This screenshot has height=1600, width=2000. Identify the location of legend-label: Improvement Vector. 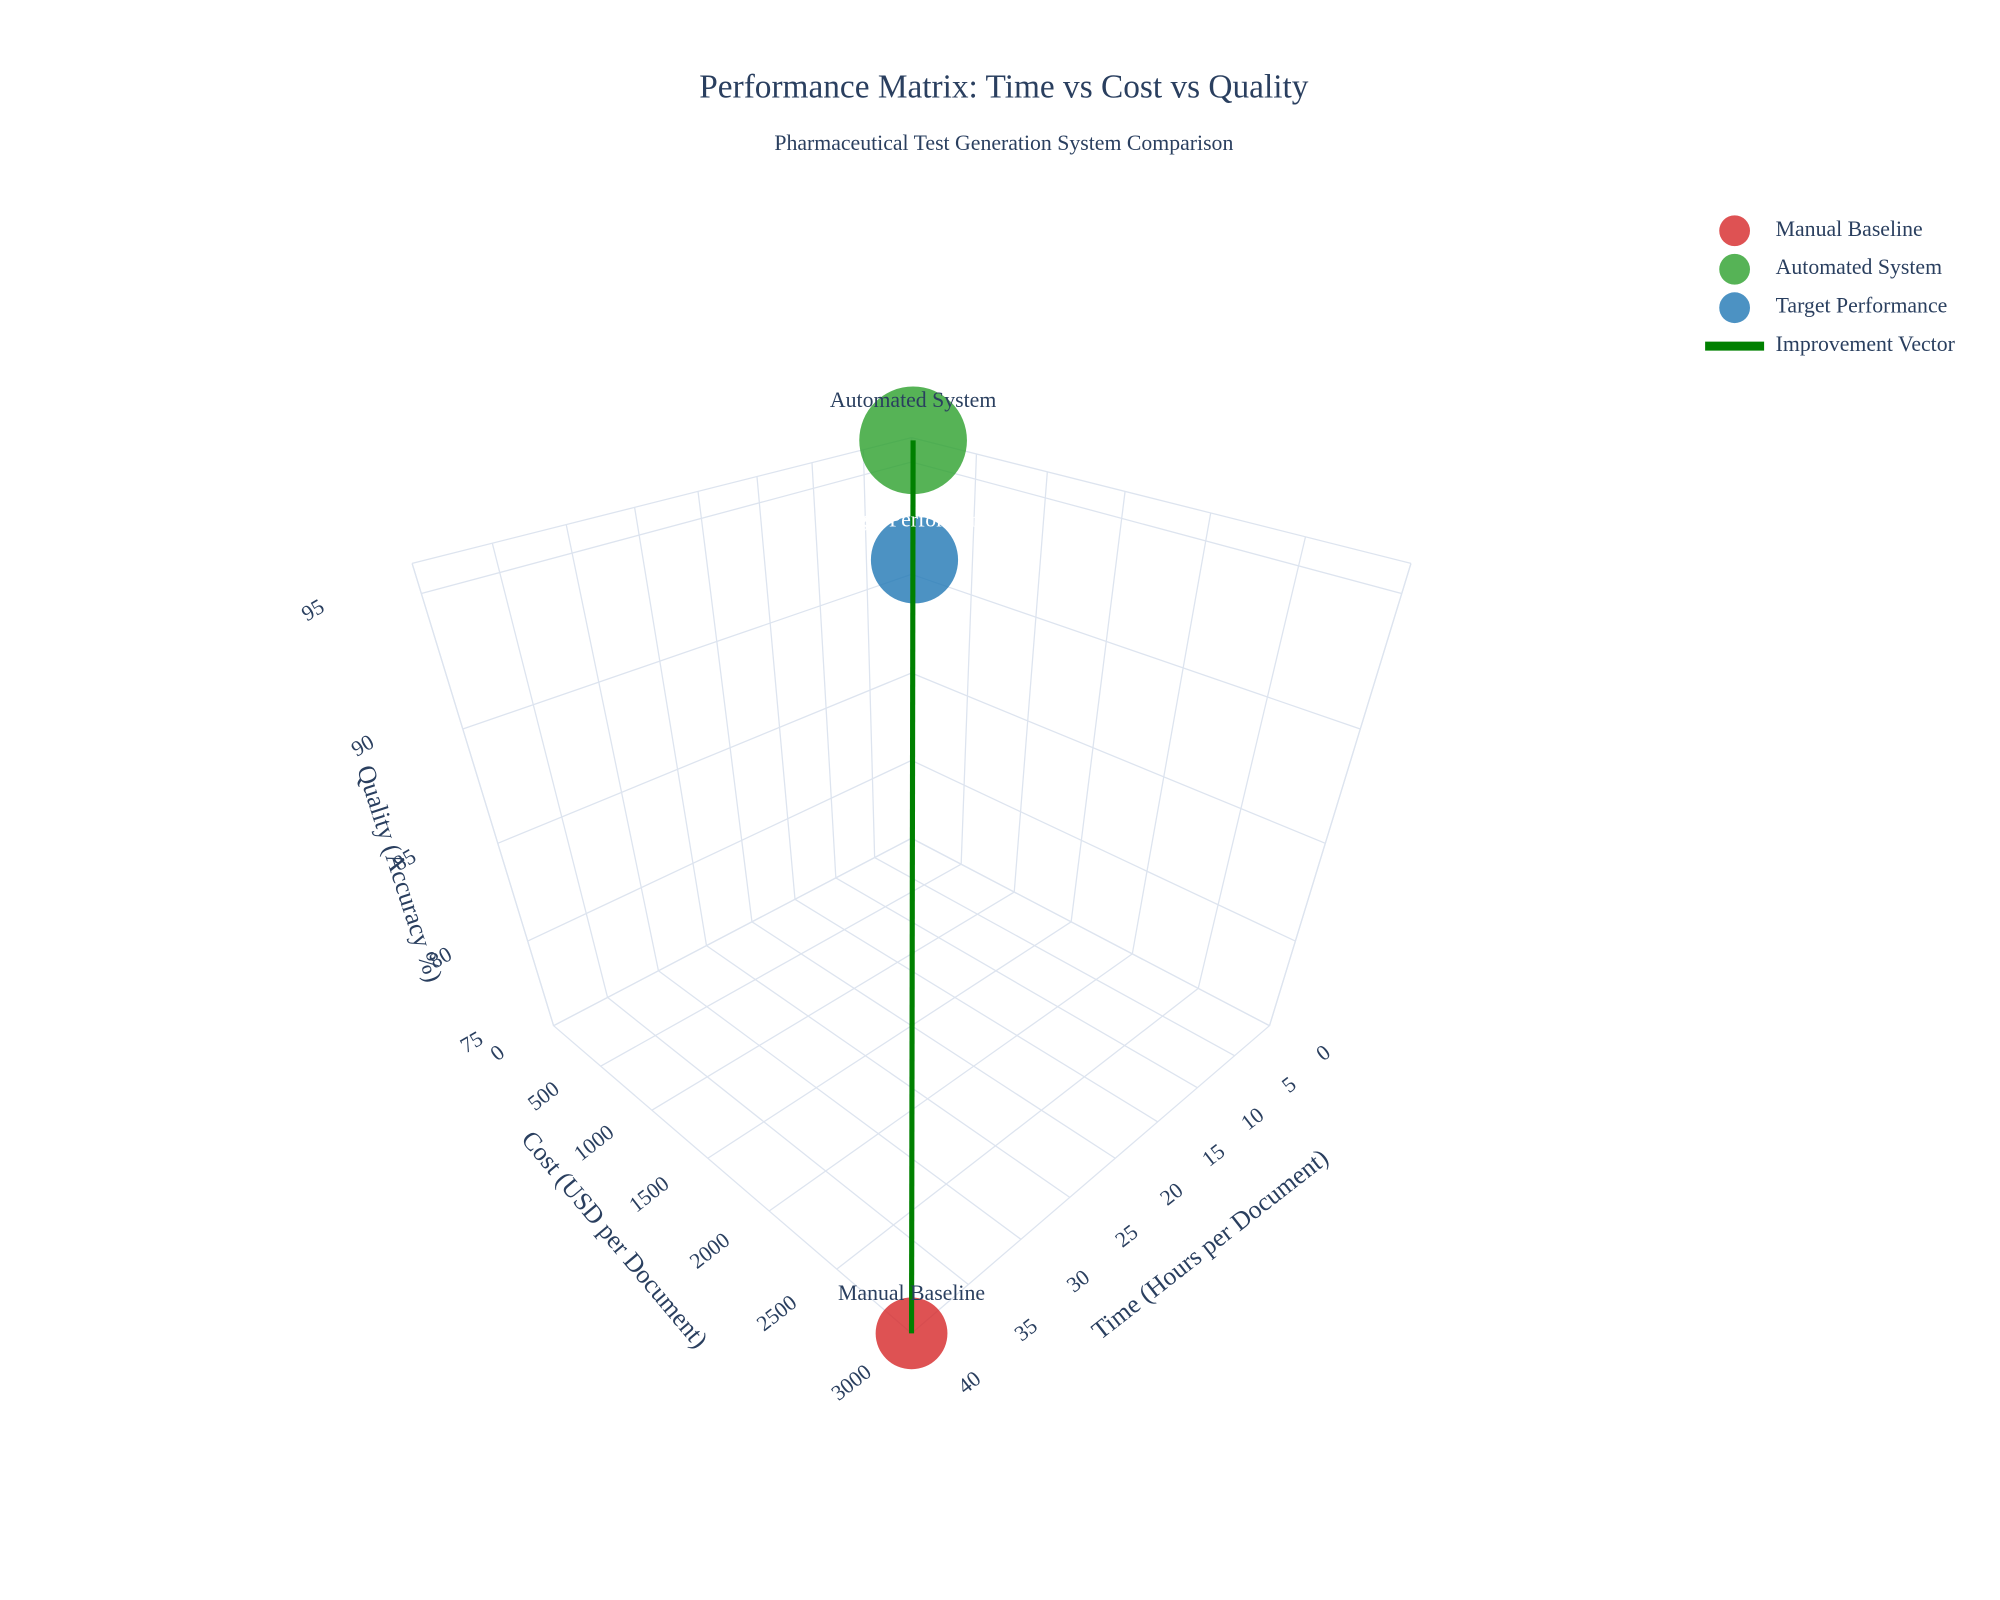
(1866, 344).